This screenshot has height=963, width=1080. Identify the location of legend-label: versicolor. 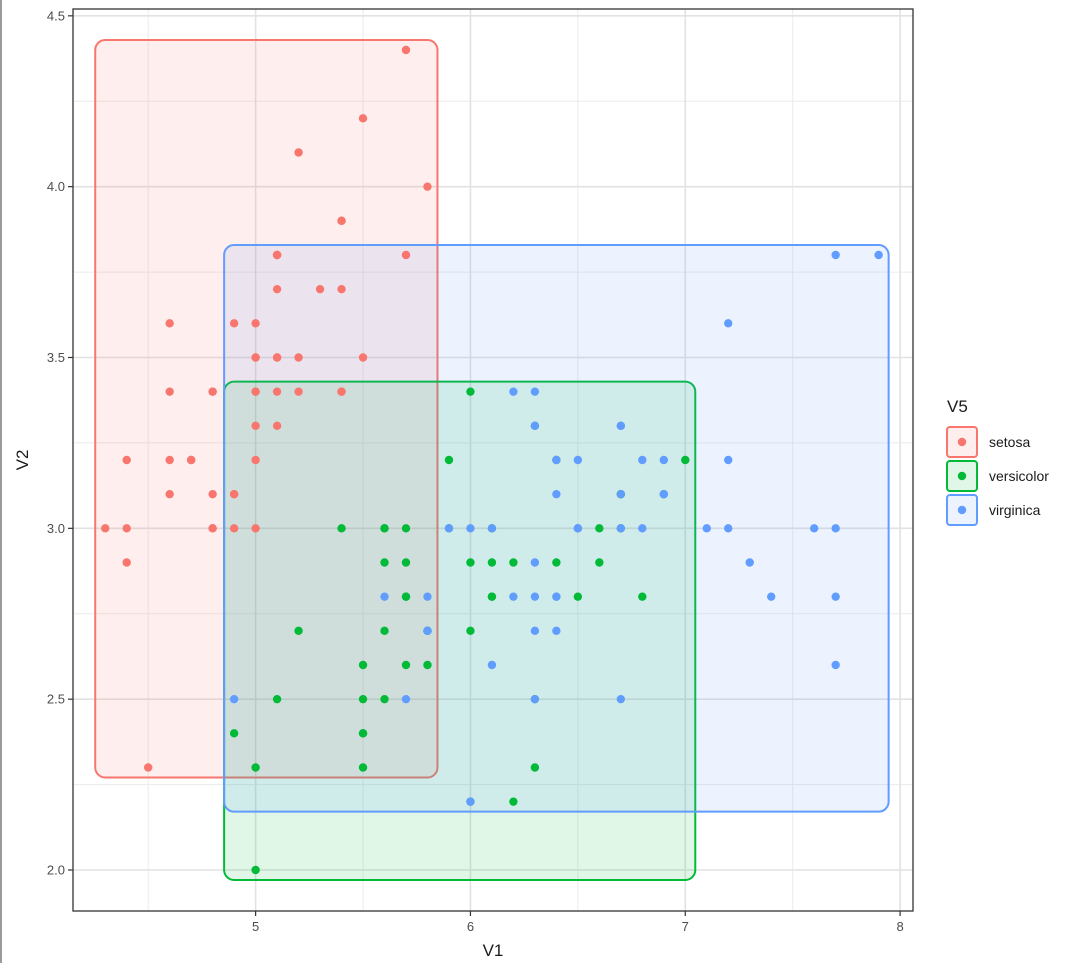
(1019, 476).